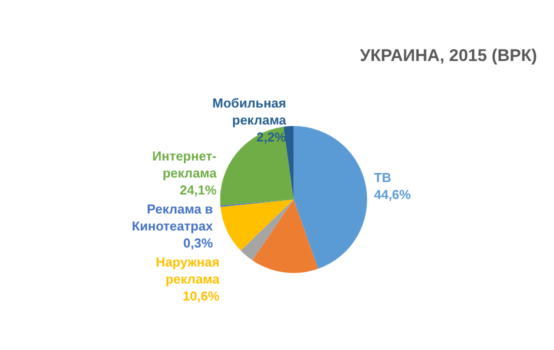 The width and height of the screenshot is (554, 350). I want to click on slice-label: Наружная реклама, so click(188, 270).